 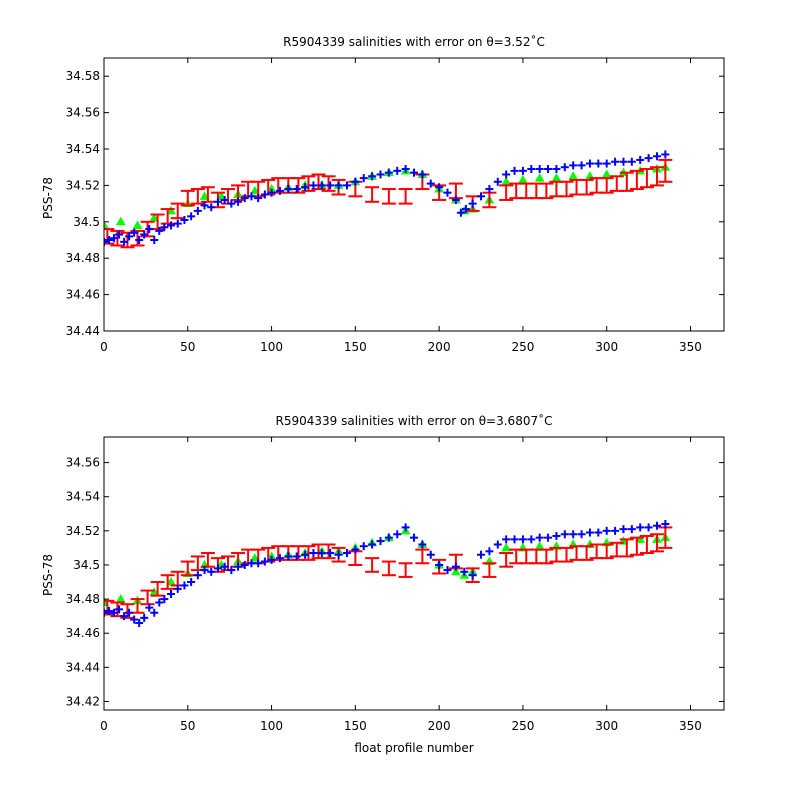 What do you see at coordinates (83, 149) in the screenshot?
I see `y-tick-label: 34.54` at bounding box center [83, 149].